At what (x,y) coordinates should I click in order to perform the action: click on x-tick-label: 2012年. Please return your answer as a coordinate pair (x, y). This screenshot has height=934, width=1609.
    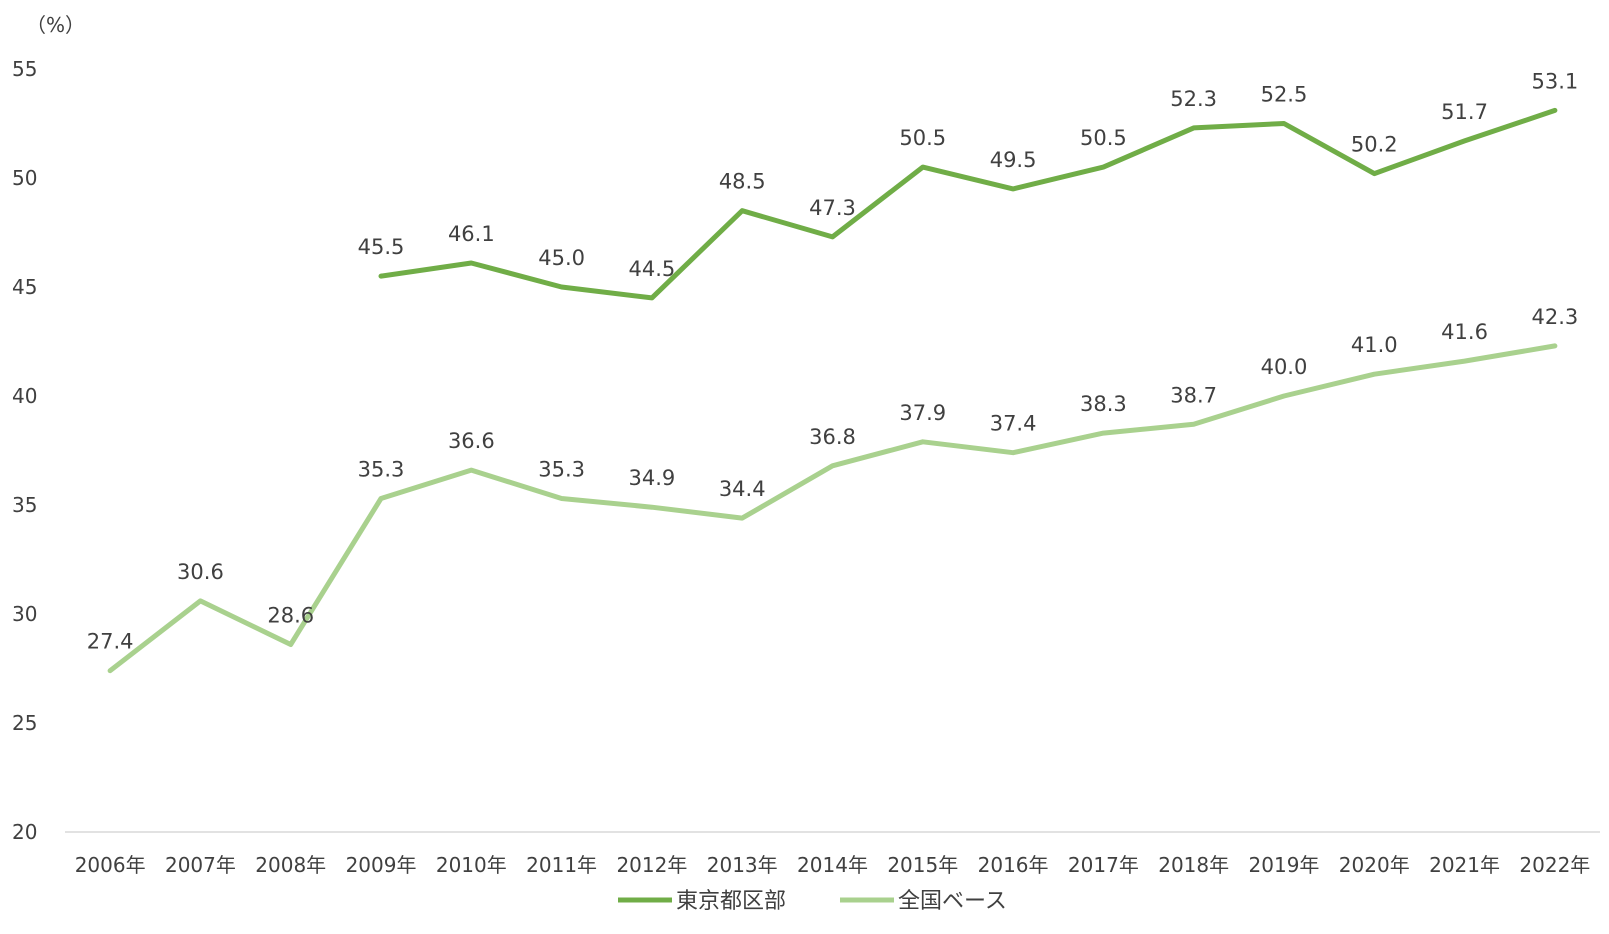
    Looking at the image, I should click on (651, 865).